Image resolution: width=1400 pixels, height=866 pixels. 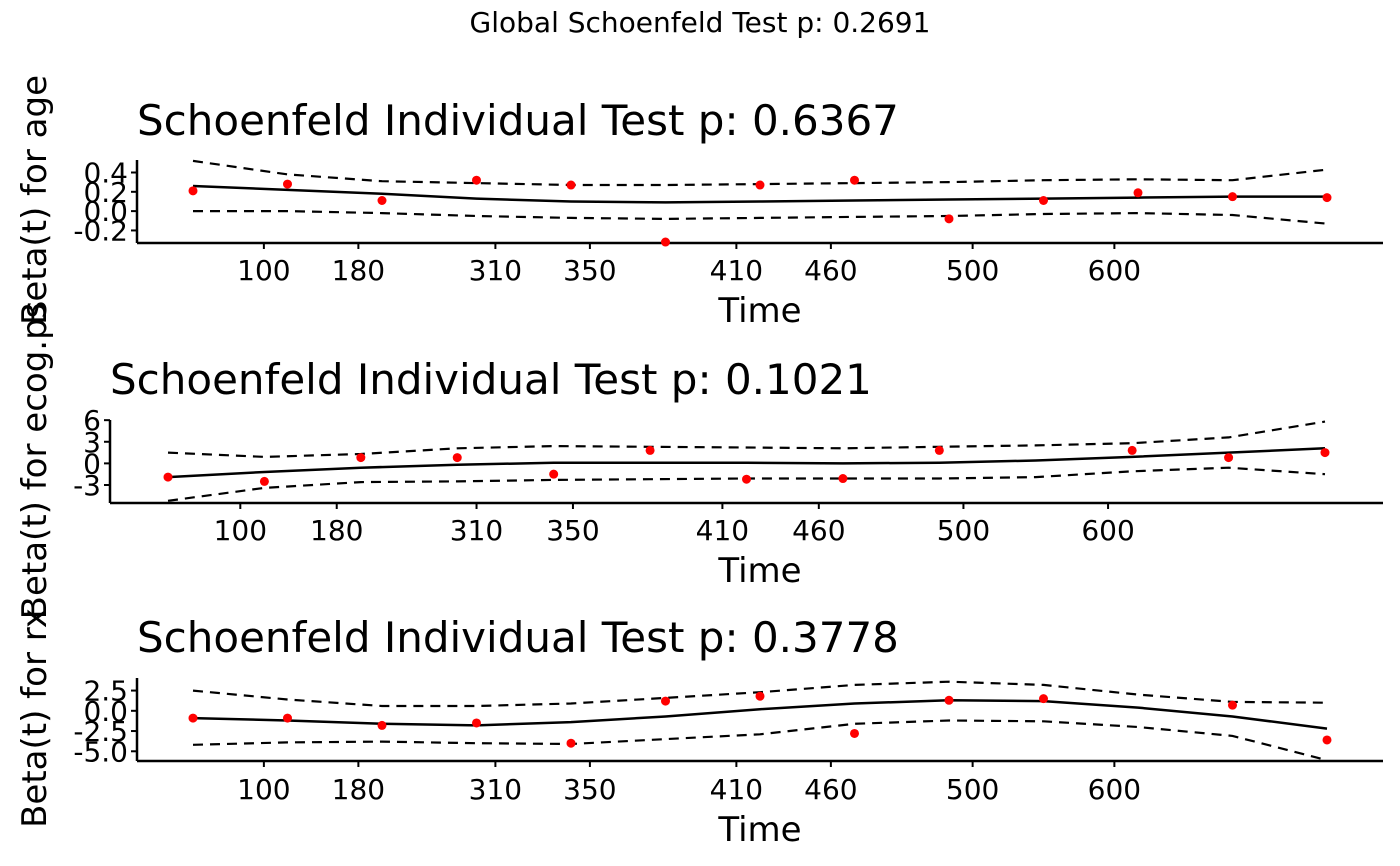 I want to click on panel-title: Schoenfeld Individual Test p: 0.3778, so click(x=518, y=637).